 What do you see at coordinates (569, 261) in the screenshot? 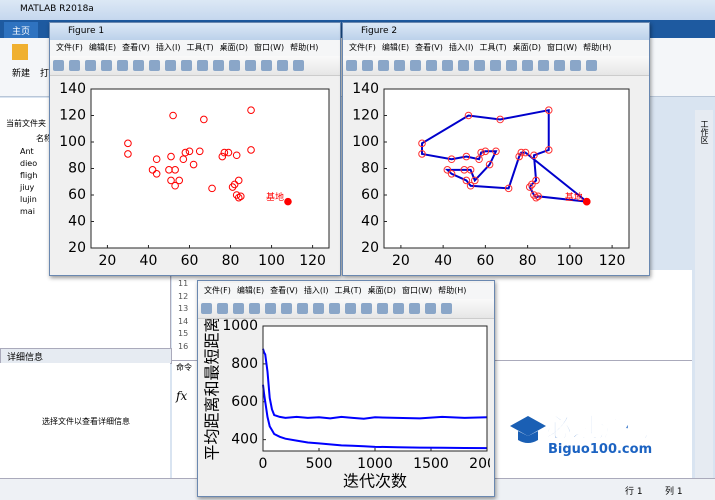
I see `x-tick-label: 100` at bounding box center [569, 261].